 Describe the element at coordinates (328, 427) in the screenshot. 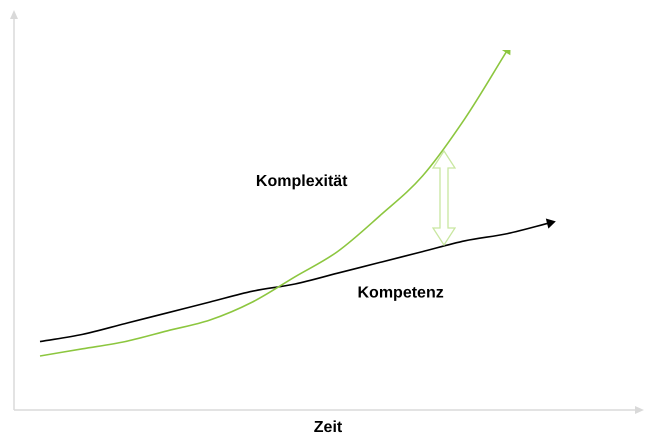

I see `x-axis-title: Zeit` at that location.